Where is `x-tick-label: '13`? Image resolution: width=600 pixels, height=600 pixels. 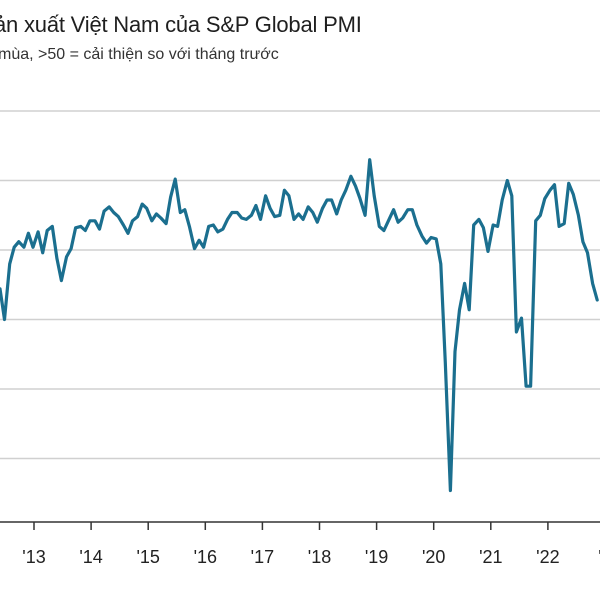 x-tick-label: '13 is located at coordinates (33, 557).